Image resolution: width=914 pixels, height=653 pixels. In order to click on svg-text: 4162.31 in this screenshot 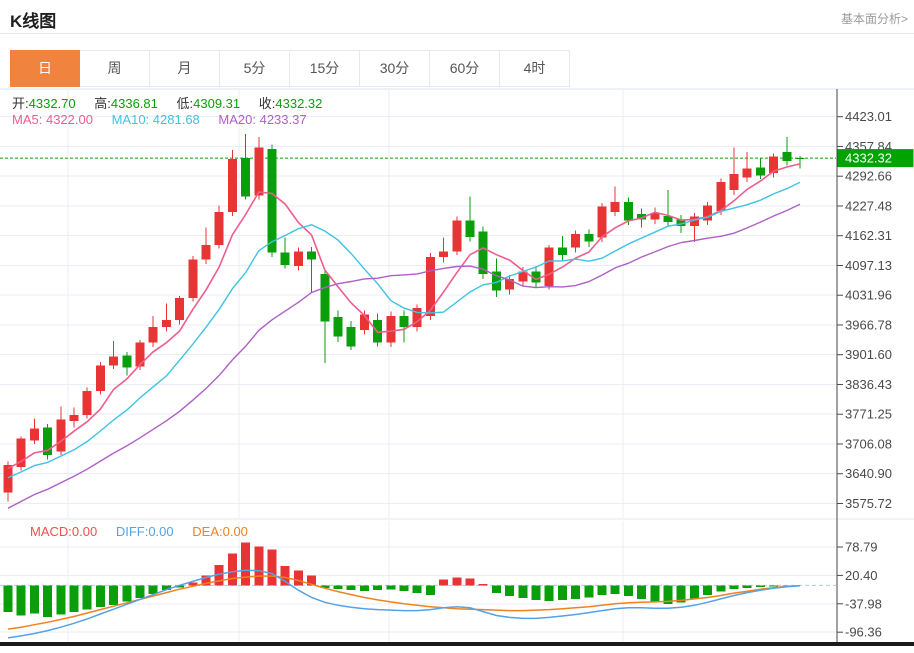, I will do `click(868, 235)`.